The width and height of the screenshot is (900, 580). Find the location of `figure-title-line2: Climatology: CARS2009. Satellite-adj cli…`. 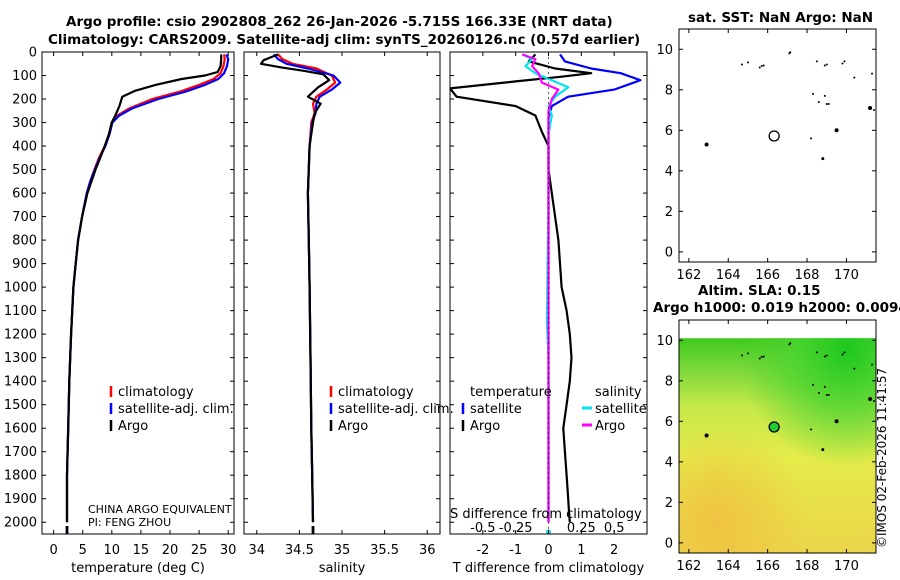

figure-title-line2: Climatology: CARS2009. Satellite-adj cli… is located at coordinates (344, 40).